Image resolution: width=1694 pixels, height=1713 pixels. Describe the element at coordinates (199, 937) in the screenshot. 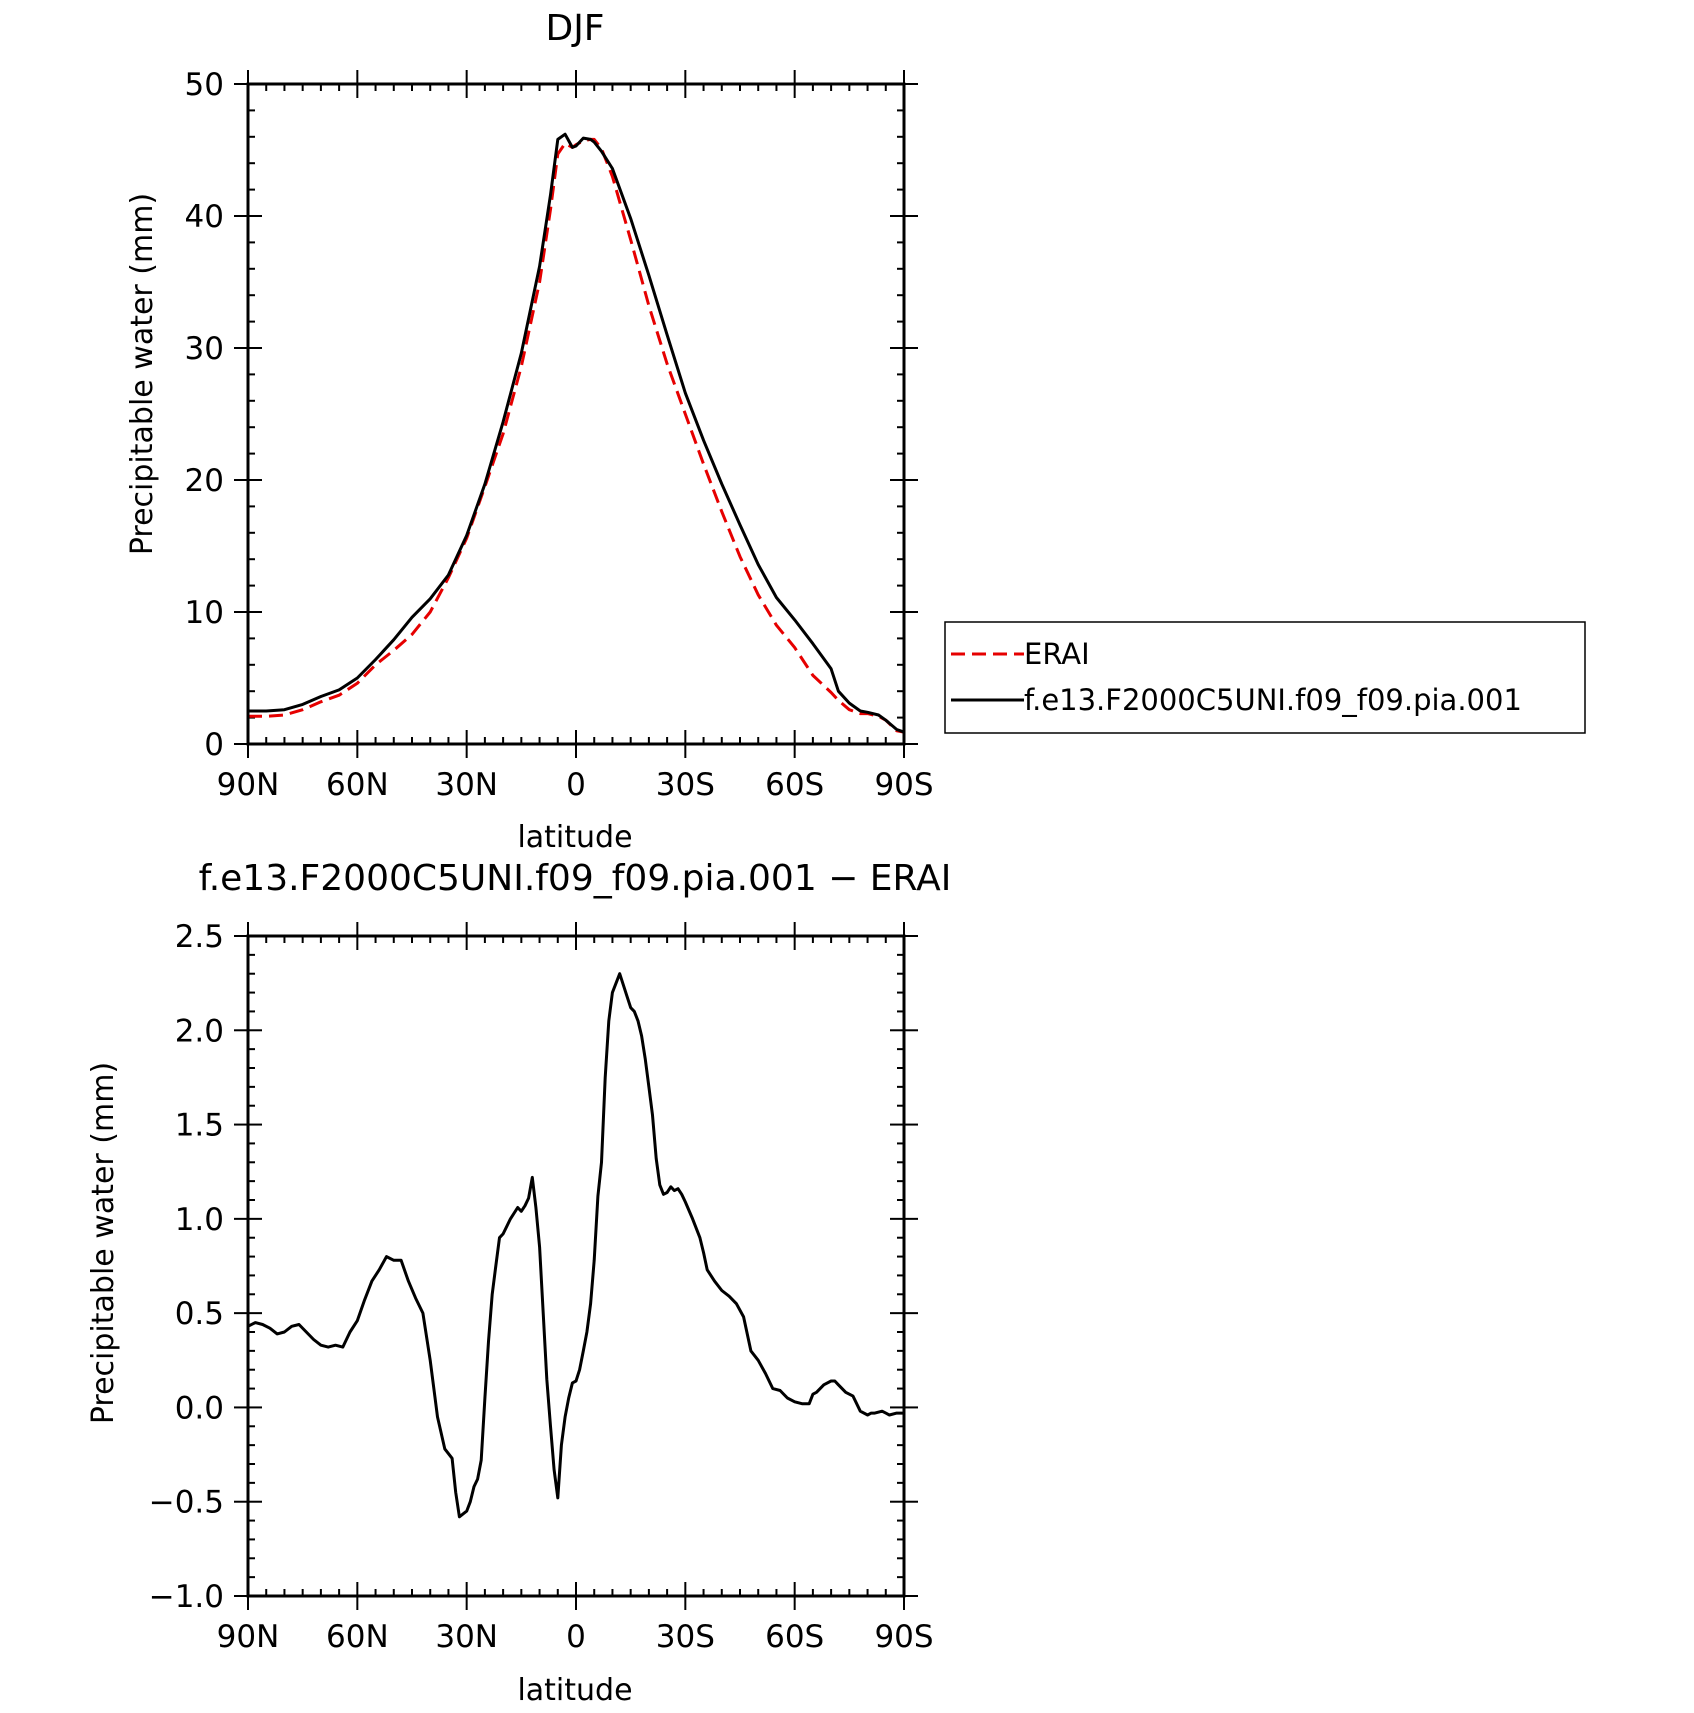

I see `y-tick-label: 2.5` at that location.